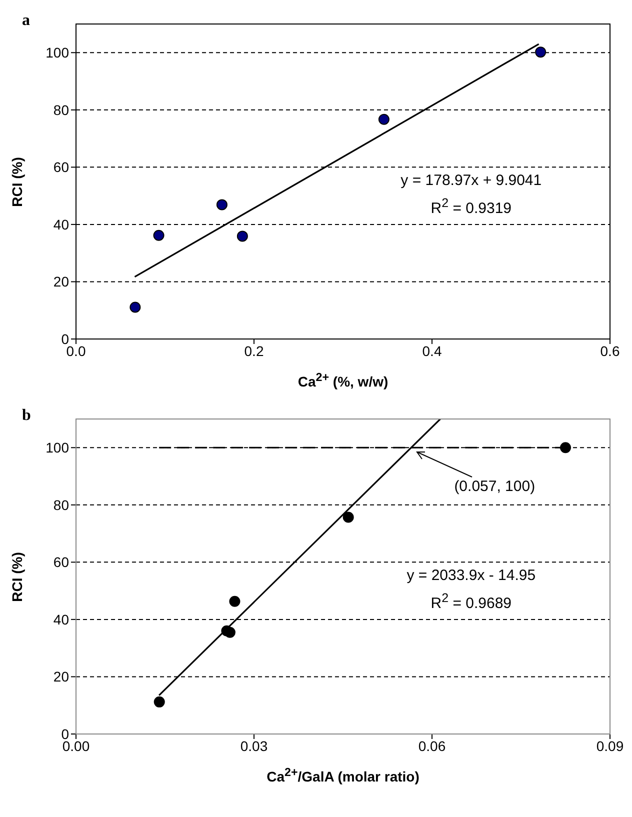 This screenshot has width=632, height=817. I want to click on x-tick-label: 0.03, so click(254, 746).